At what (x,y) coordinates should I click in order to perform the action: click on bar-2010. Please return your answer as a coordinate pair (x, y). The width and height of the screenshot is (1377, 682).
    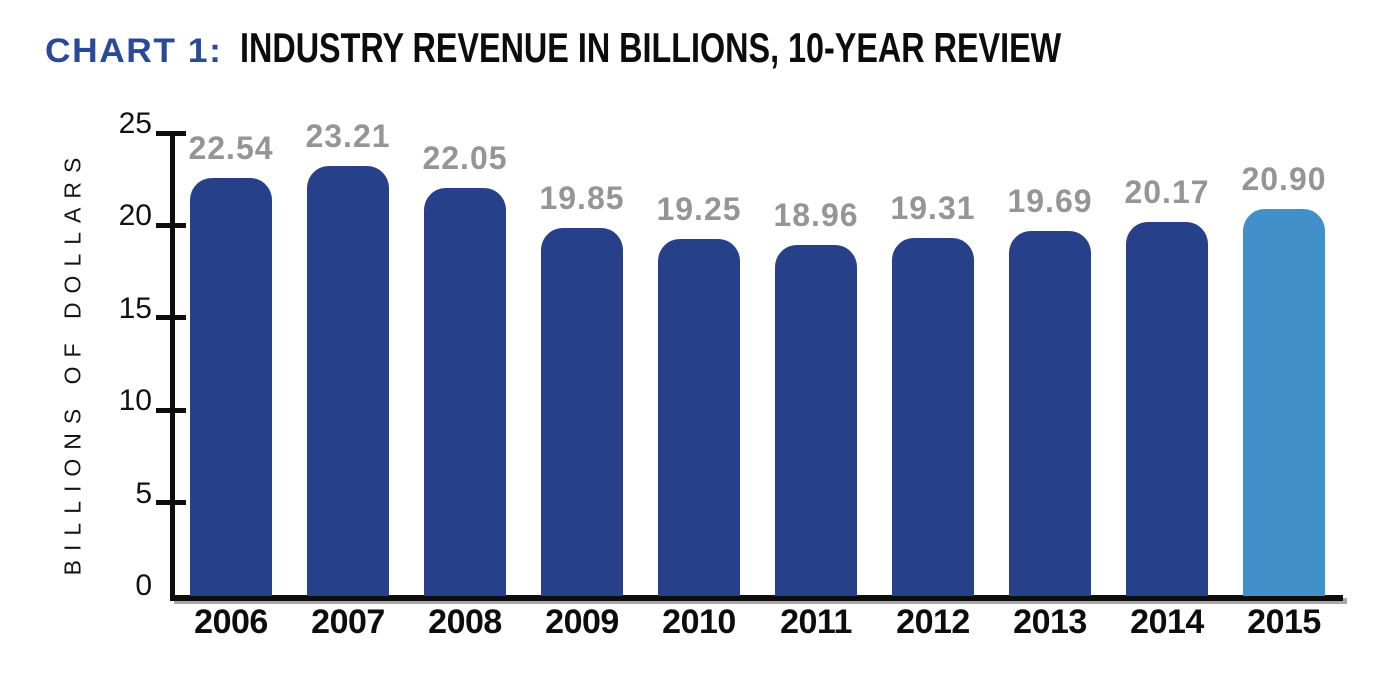
    Looking at the image, I should click on (699, 417).